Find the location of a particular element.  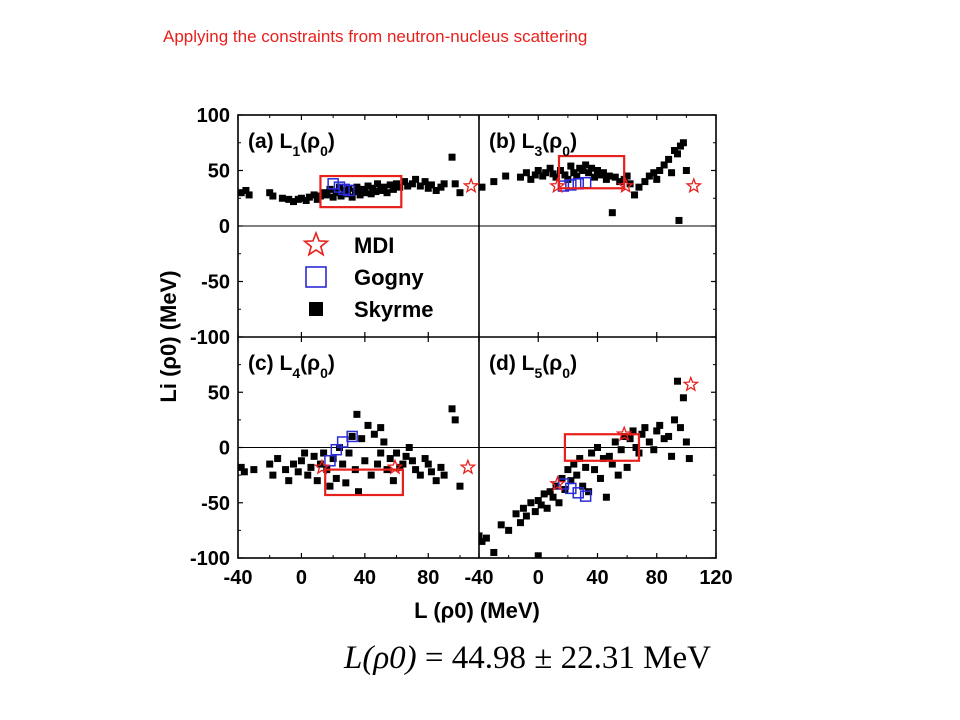

x-tick-label: -40 is located at coordinates (238, 578).